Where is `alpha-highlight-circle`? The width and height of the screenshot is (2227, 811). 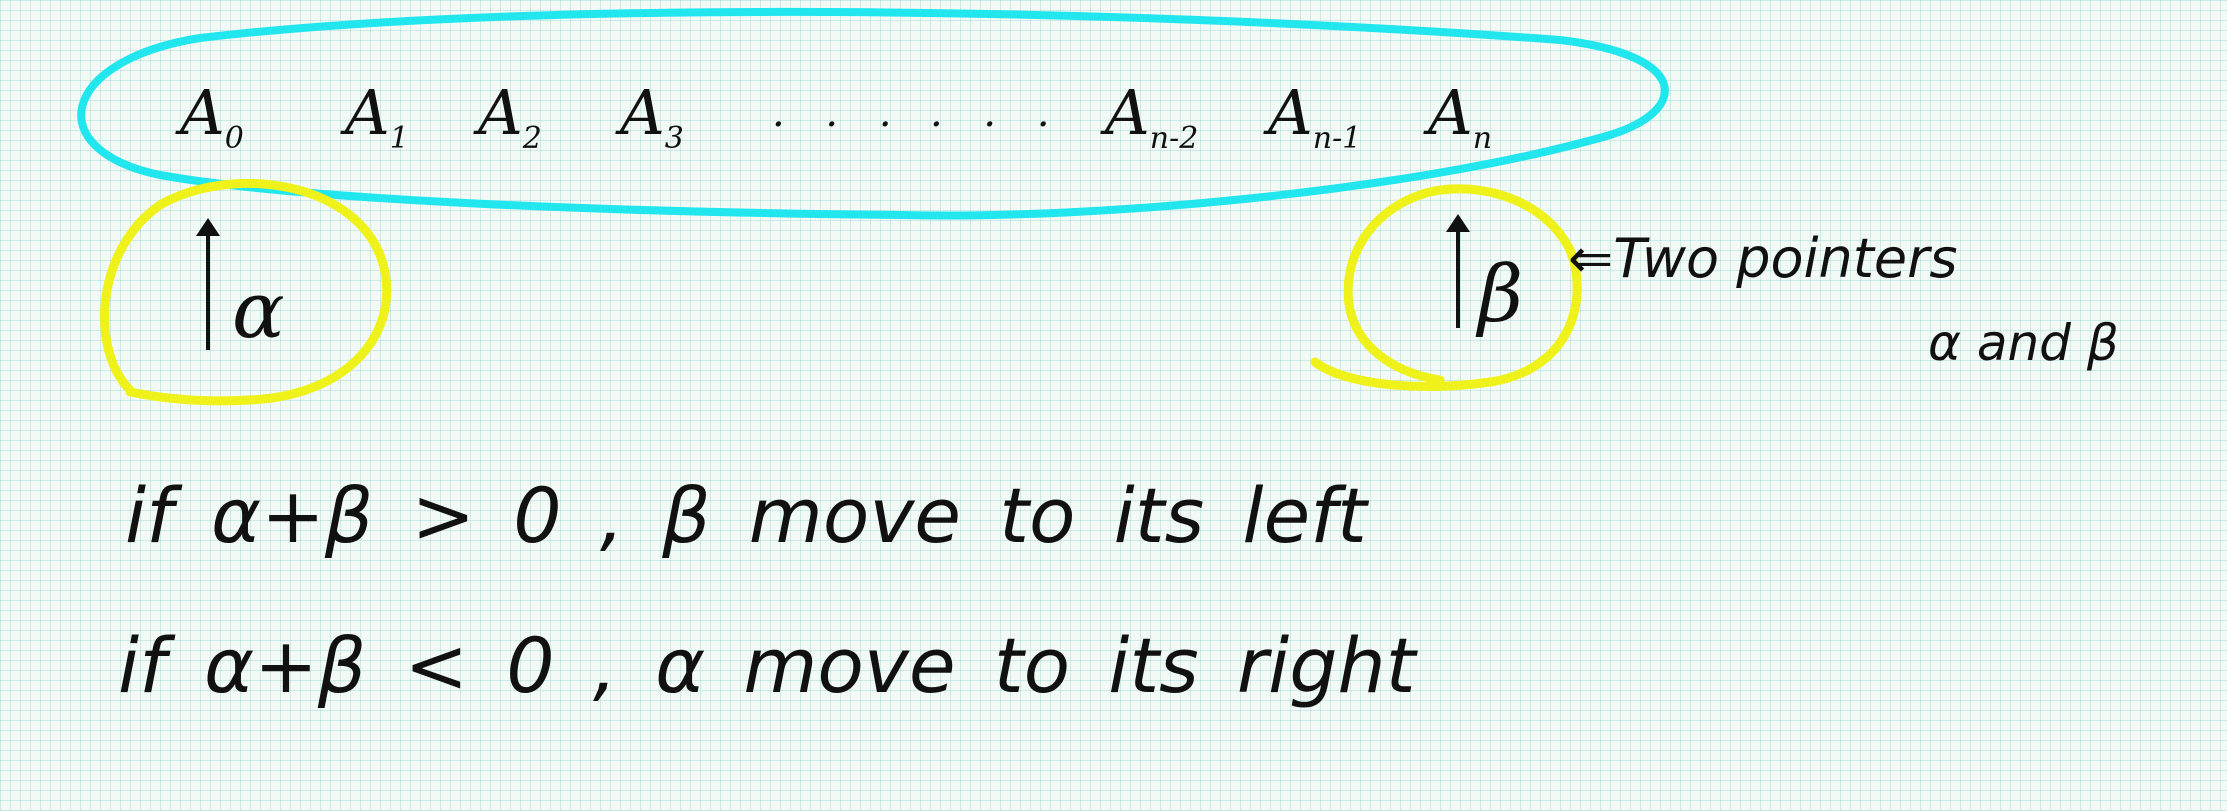
alpha-highlight-circle is located at coordinates (246, 292).